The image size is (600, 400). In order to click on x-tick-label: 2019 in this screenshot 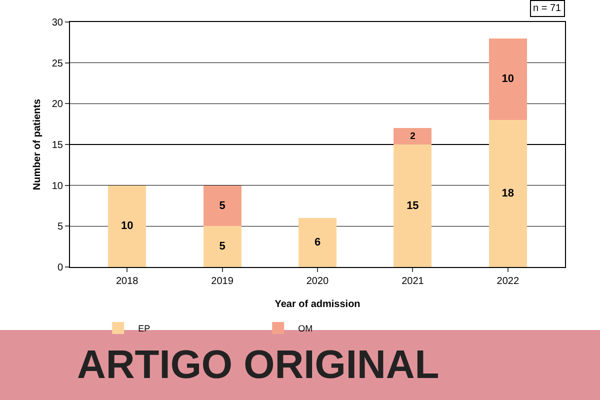, I will do `click(222, 281)`.